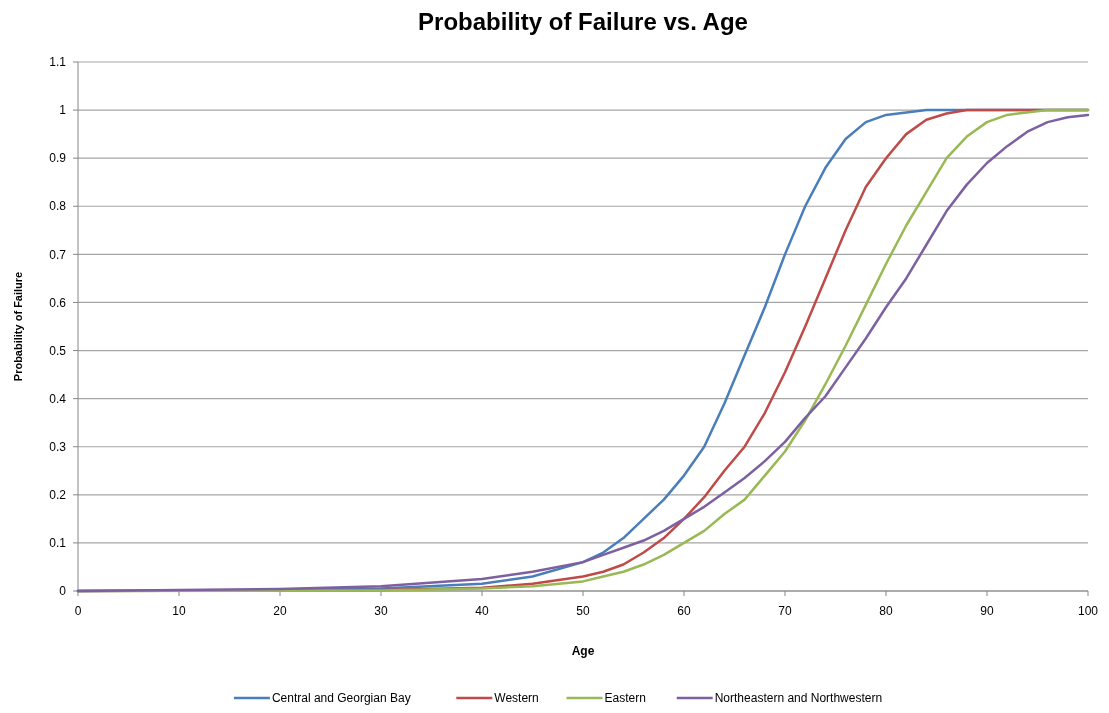 The image size is (1109, 713). What do you see at coordinates (583, 651) in the screenshot?
I see `x-axis-title: Age` at bounding box center [583, 651].